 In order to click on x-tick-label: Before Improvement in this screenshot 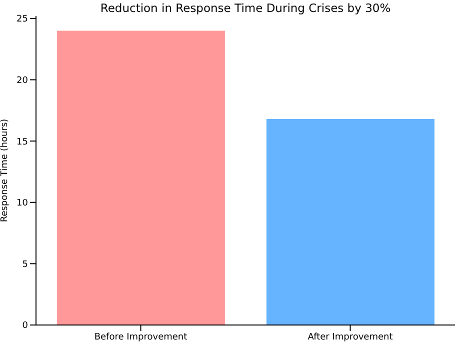, I will do `click(141, 337)`.